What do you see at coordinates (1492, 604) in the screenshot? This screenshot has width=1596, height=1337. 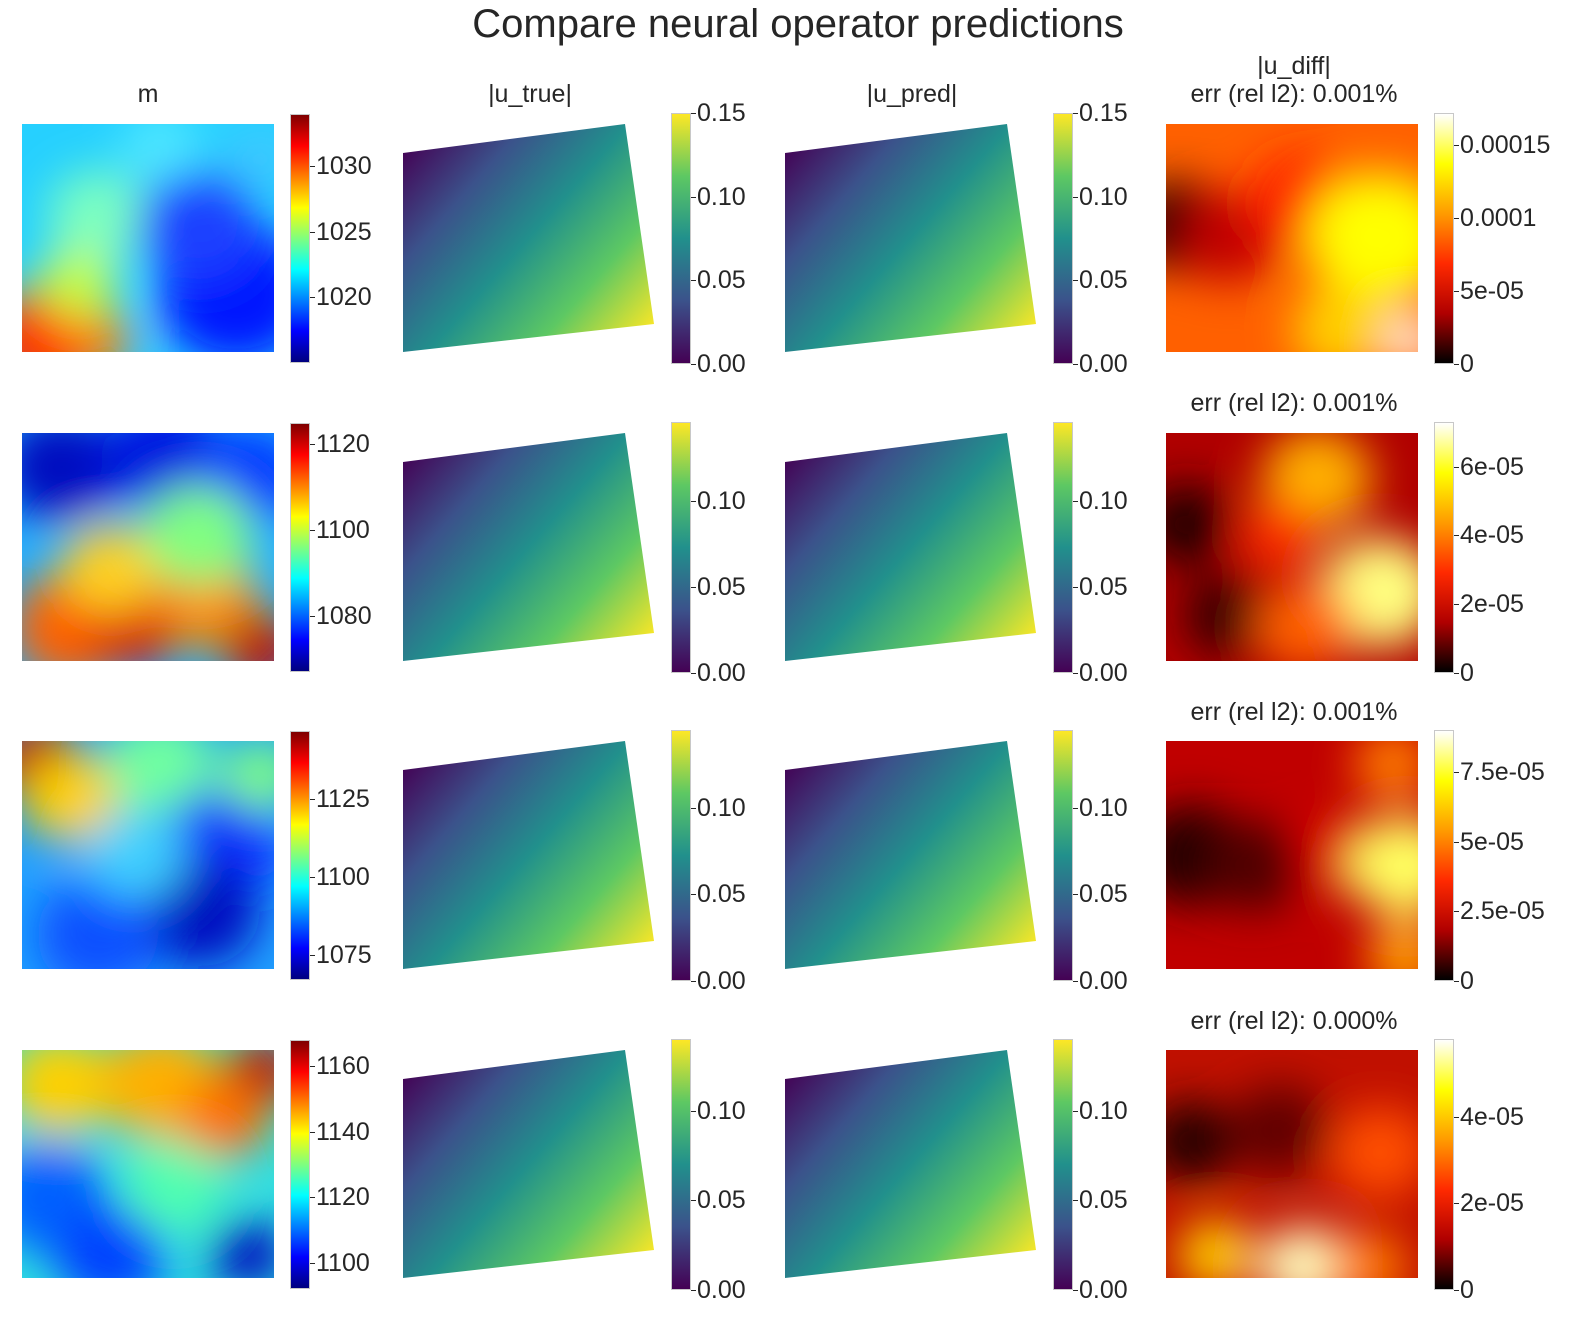 I see `colorbar-tick-label: 2e-05` at bounding box center [1492, 604].